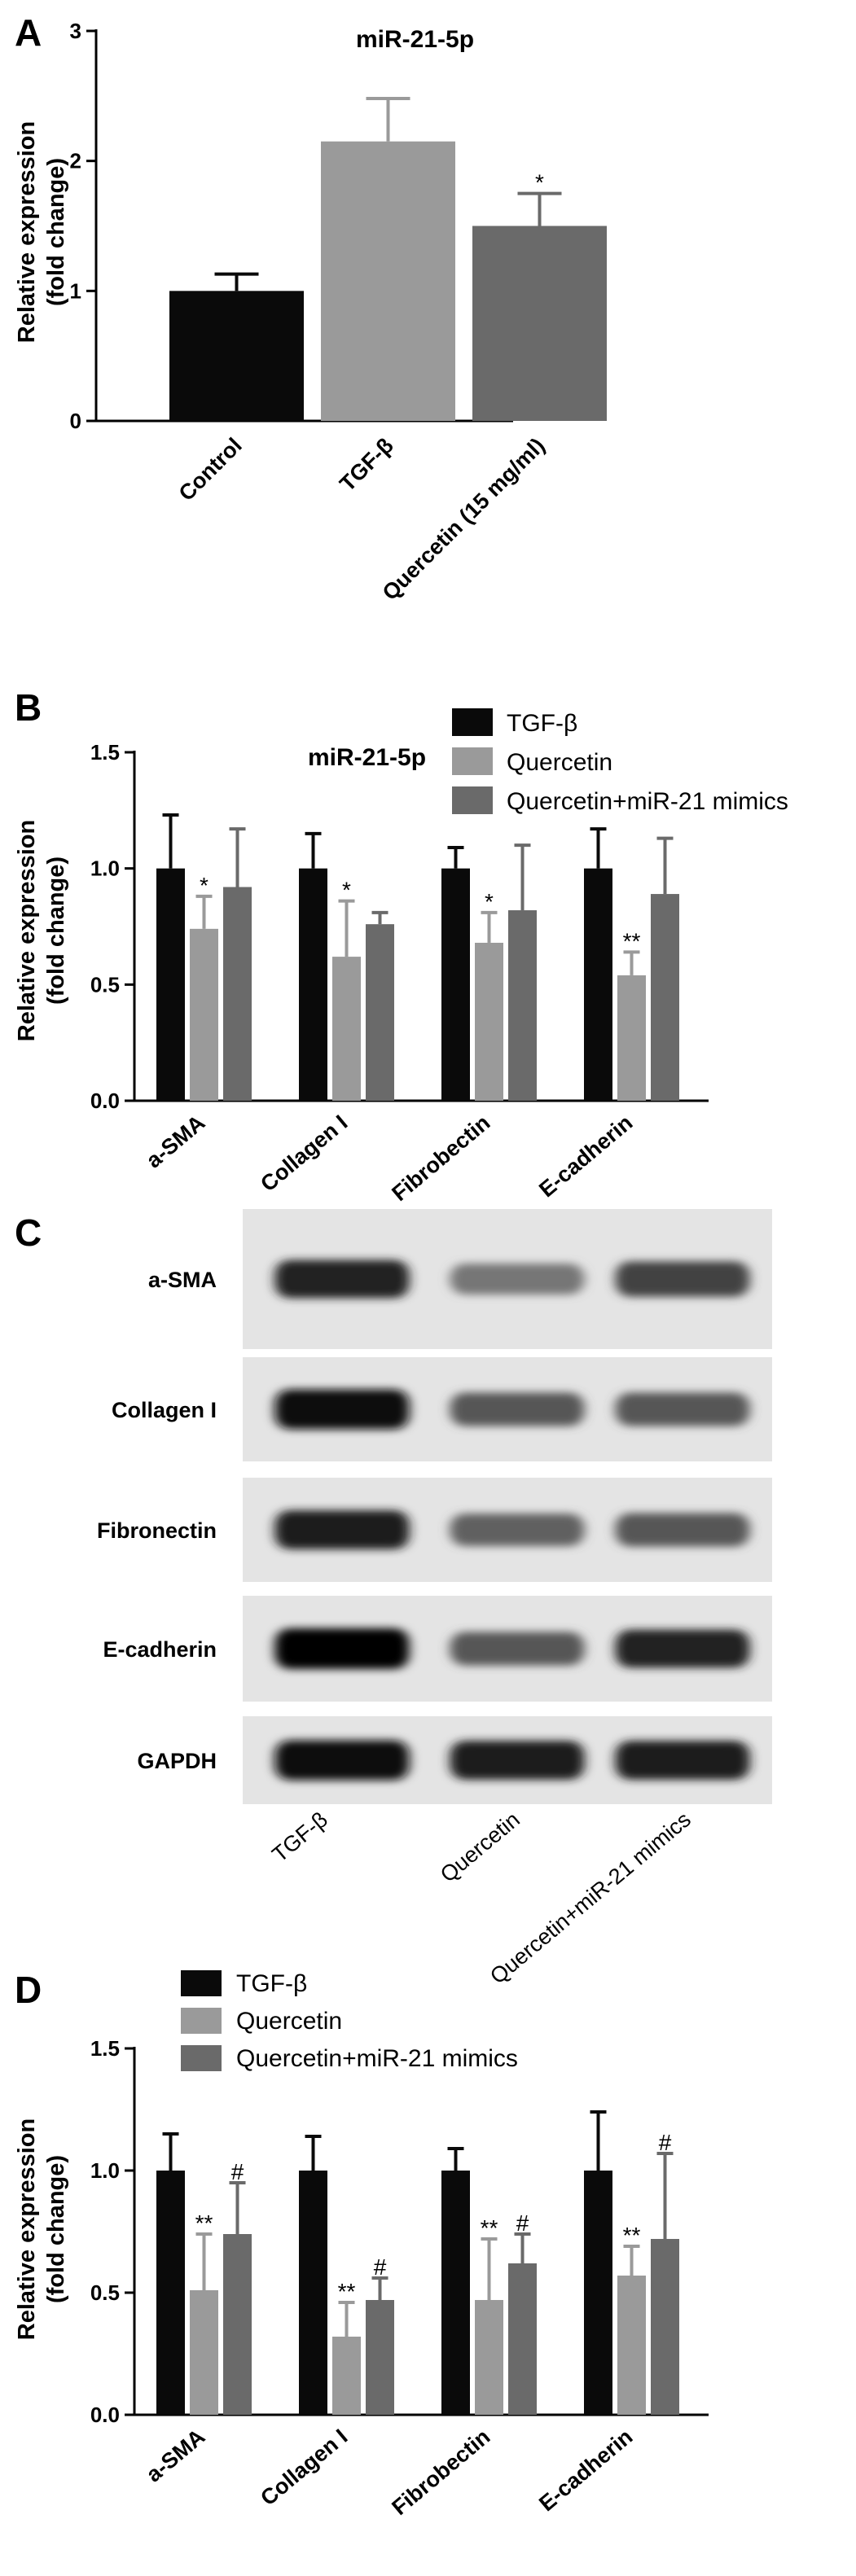 This screenshot has width=856, height=2576. Describe the element at coordinates (464, 519) in the screenshot. I see `chart-a-category-label: Quercetin (15 mg/ml)` at that location.